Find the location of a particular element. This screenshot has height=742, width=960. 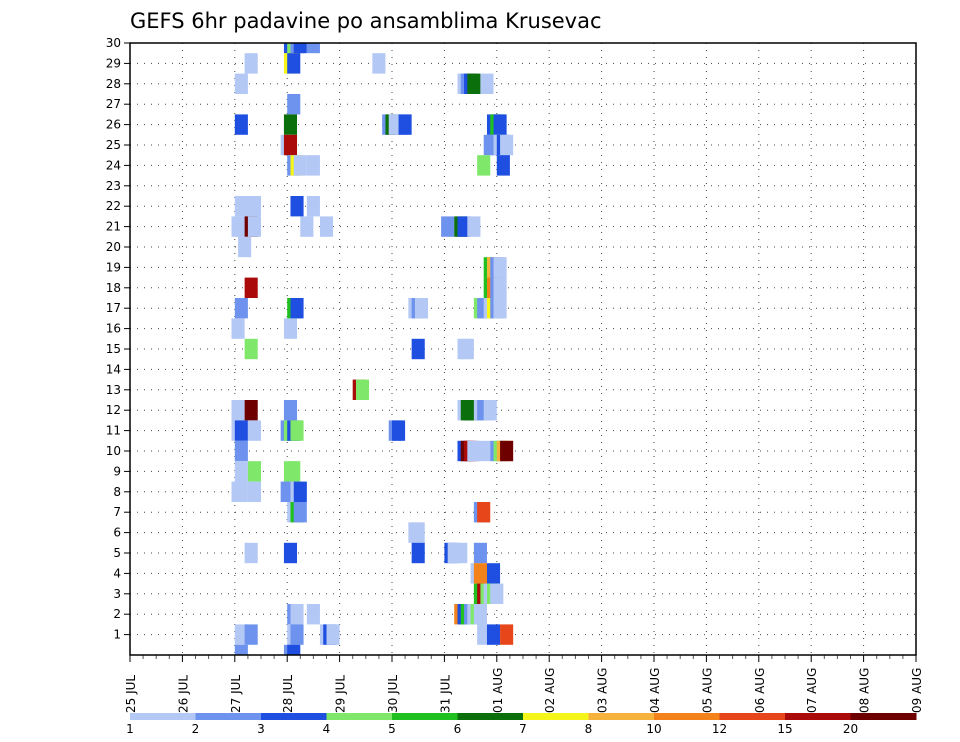

y-tick-label: 17 is located at coordinates (113, 308).